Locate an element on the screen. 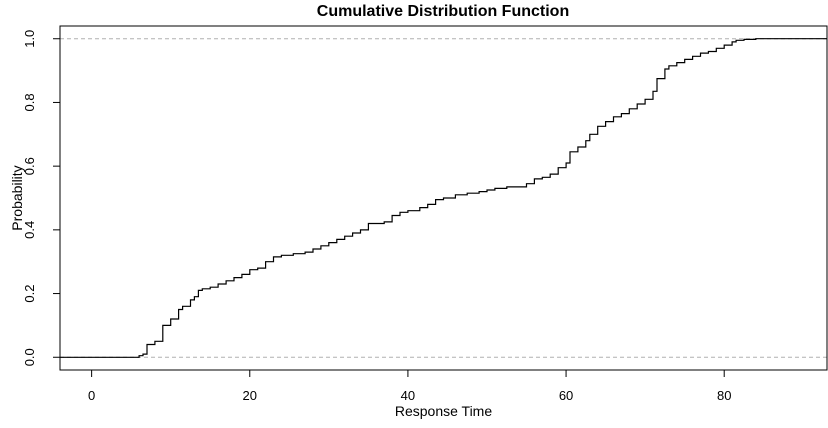  y-tick-label: 1.0 is located at coordinates (29, 39).